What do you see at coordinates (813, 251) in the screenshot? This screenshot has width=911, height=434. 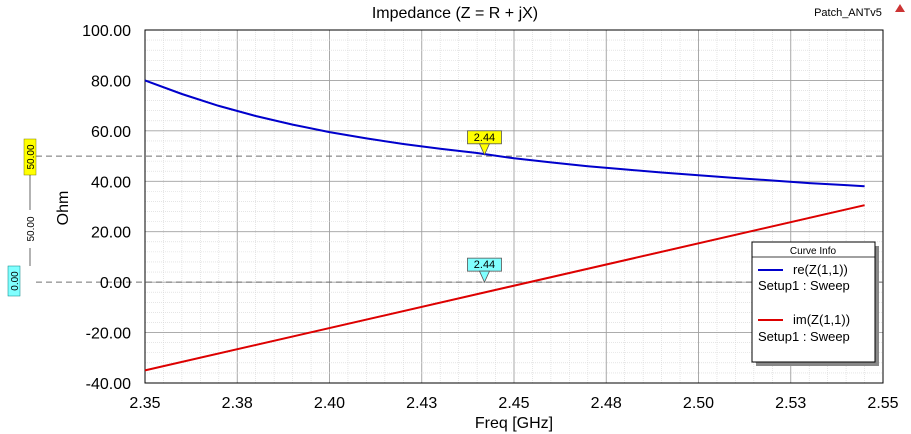 I see `legend-title: Curve Info` at bounding box center [813, 251].